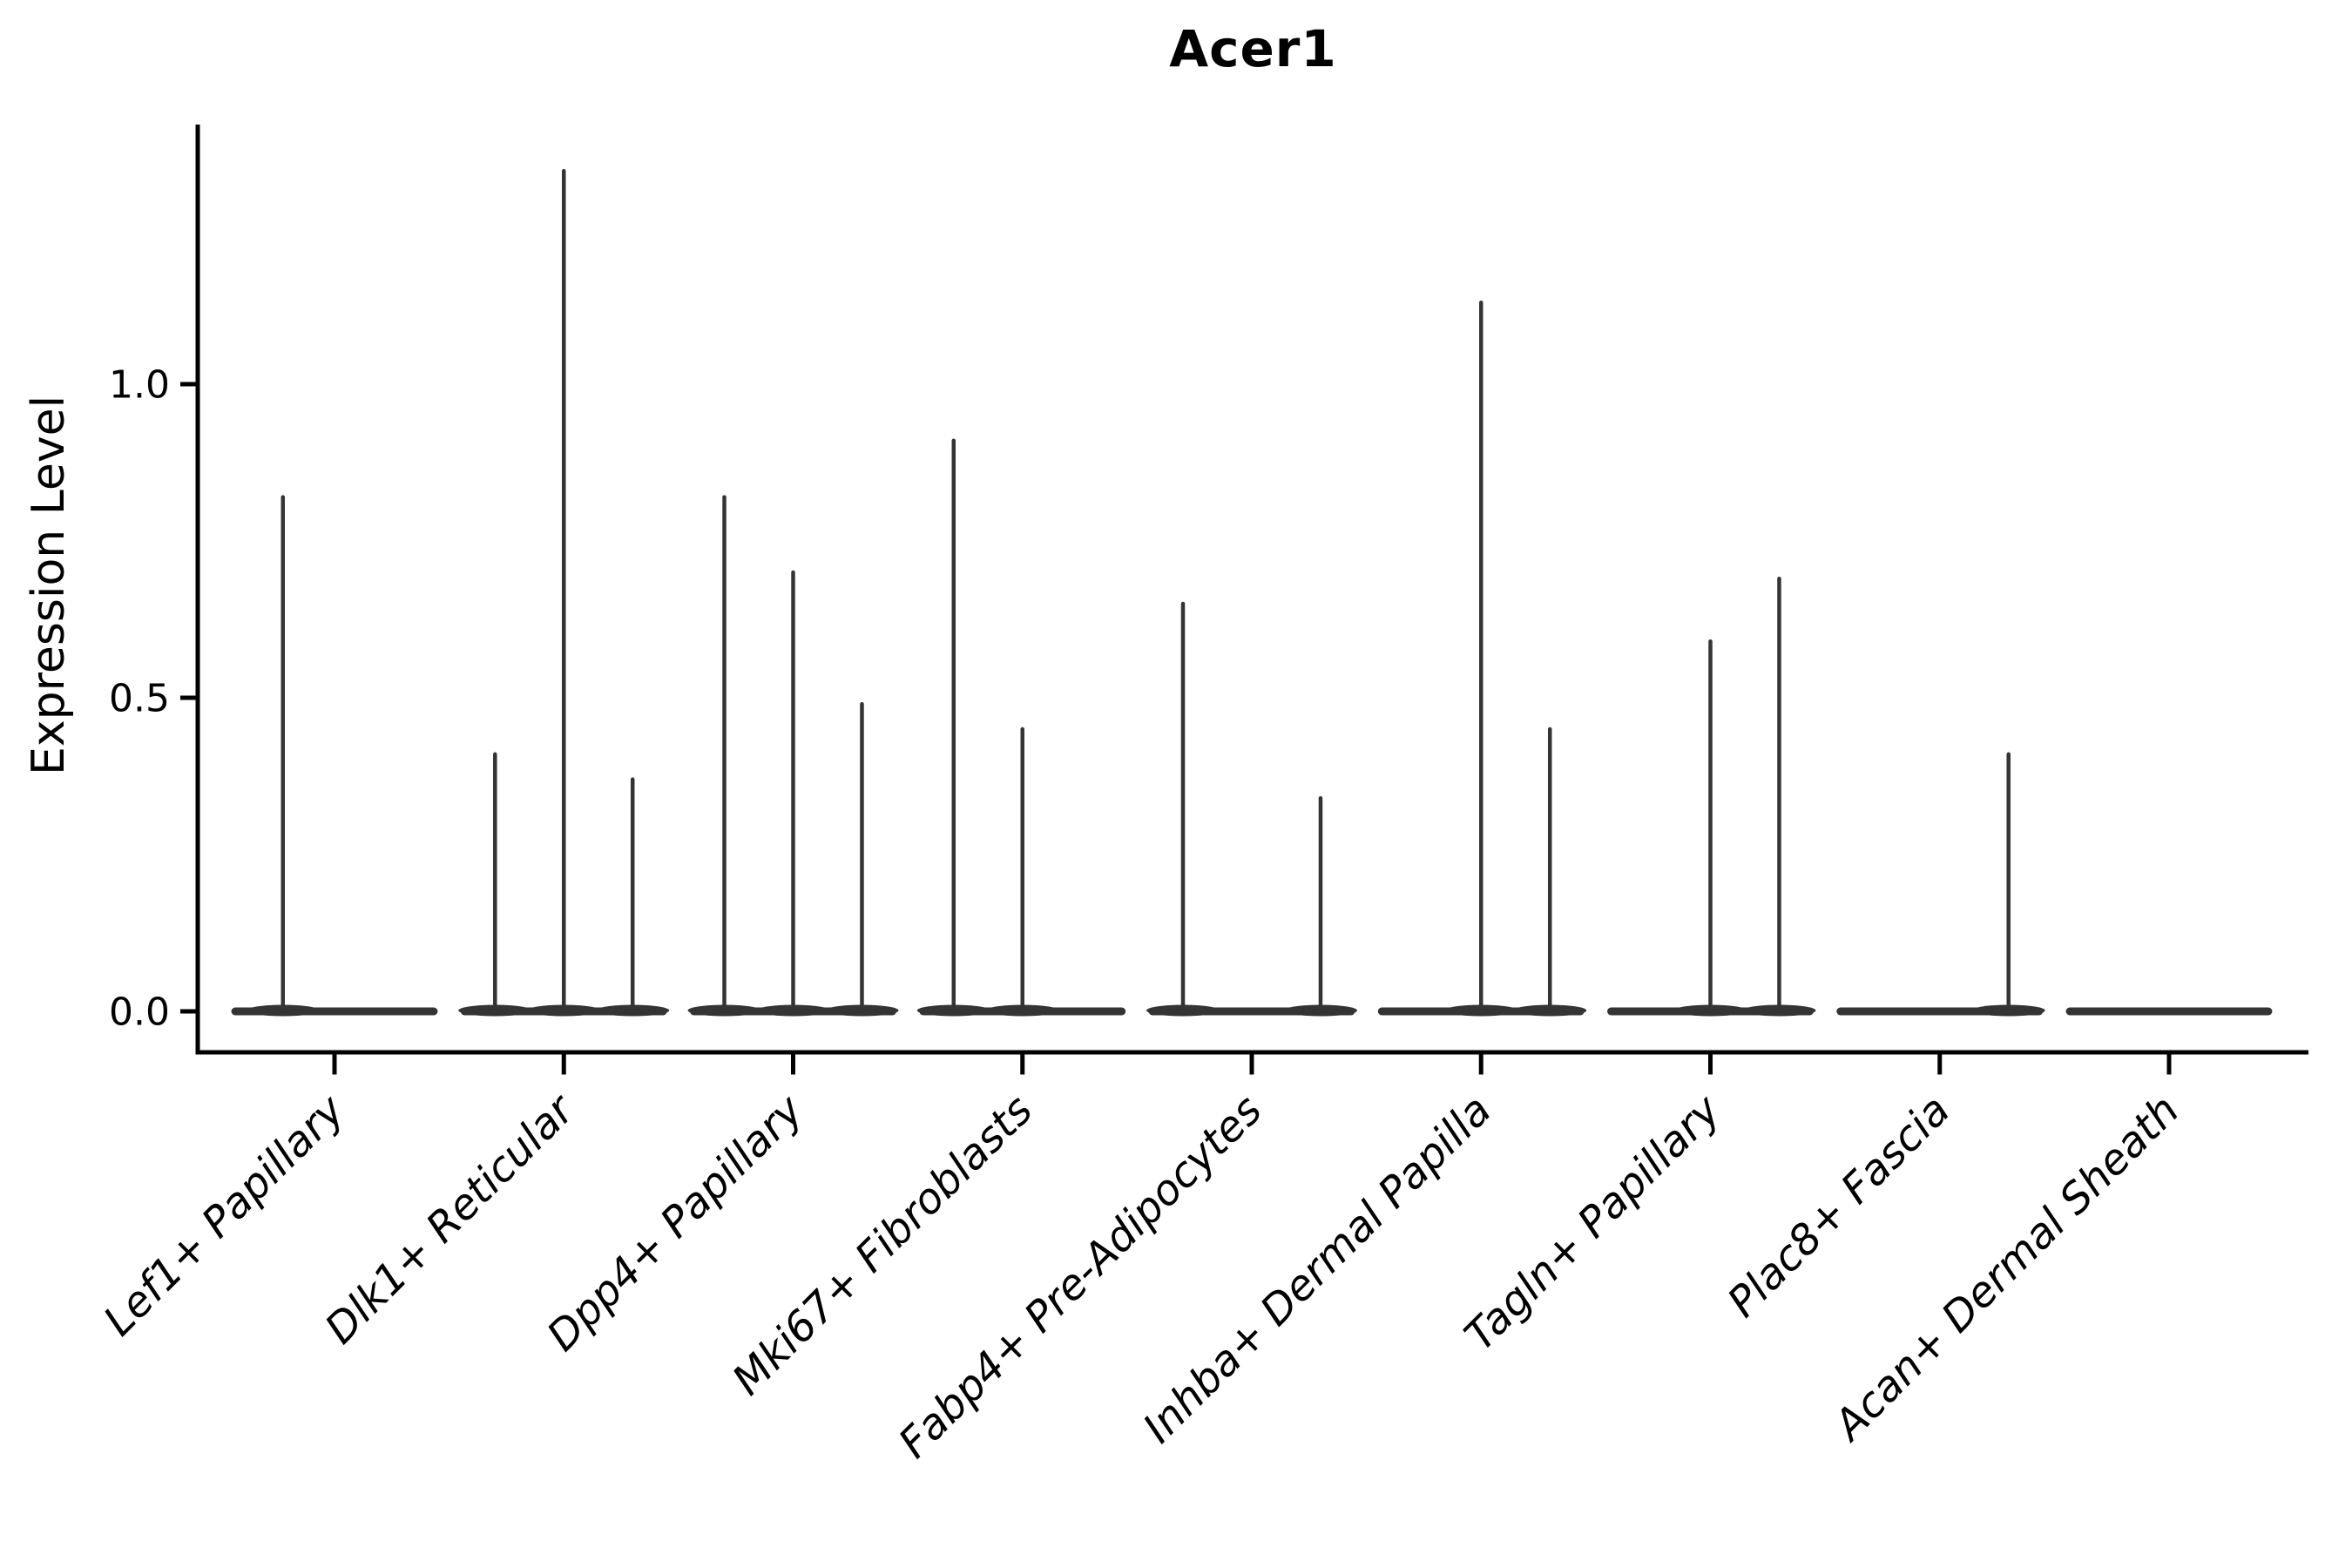 This screenshot has width=2352, height=1568. Describe the element at coordinates (1594, 1223) in the screenshot. I see `x-tick-label: Tagln+ Papillary` at that location.